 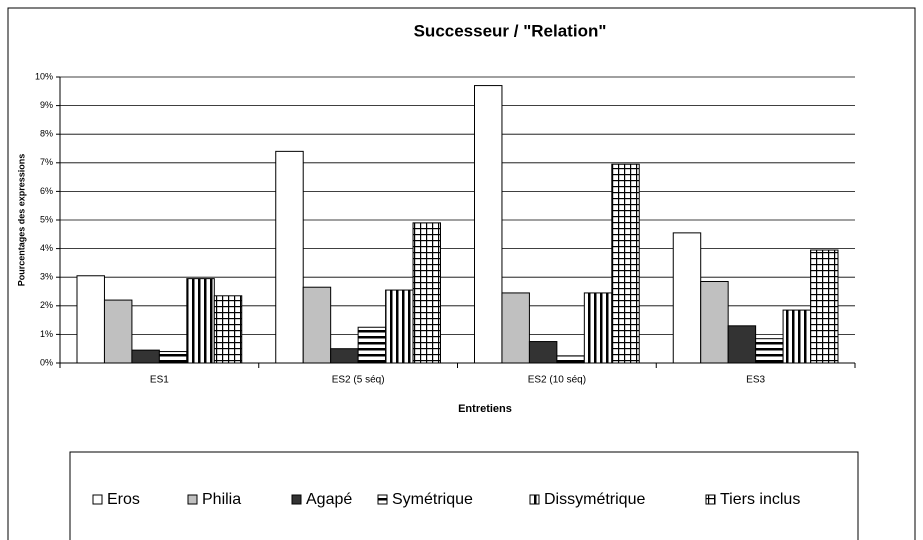 I want to click on legend-box, so click(x=464, y=495).